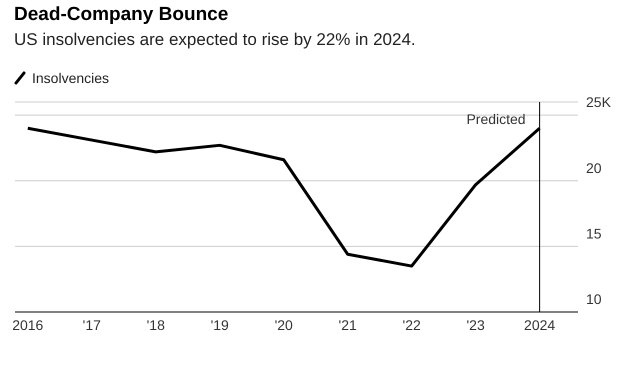  I want to click on x-tick-label: '22, so click(411, 324).